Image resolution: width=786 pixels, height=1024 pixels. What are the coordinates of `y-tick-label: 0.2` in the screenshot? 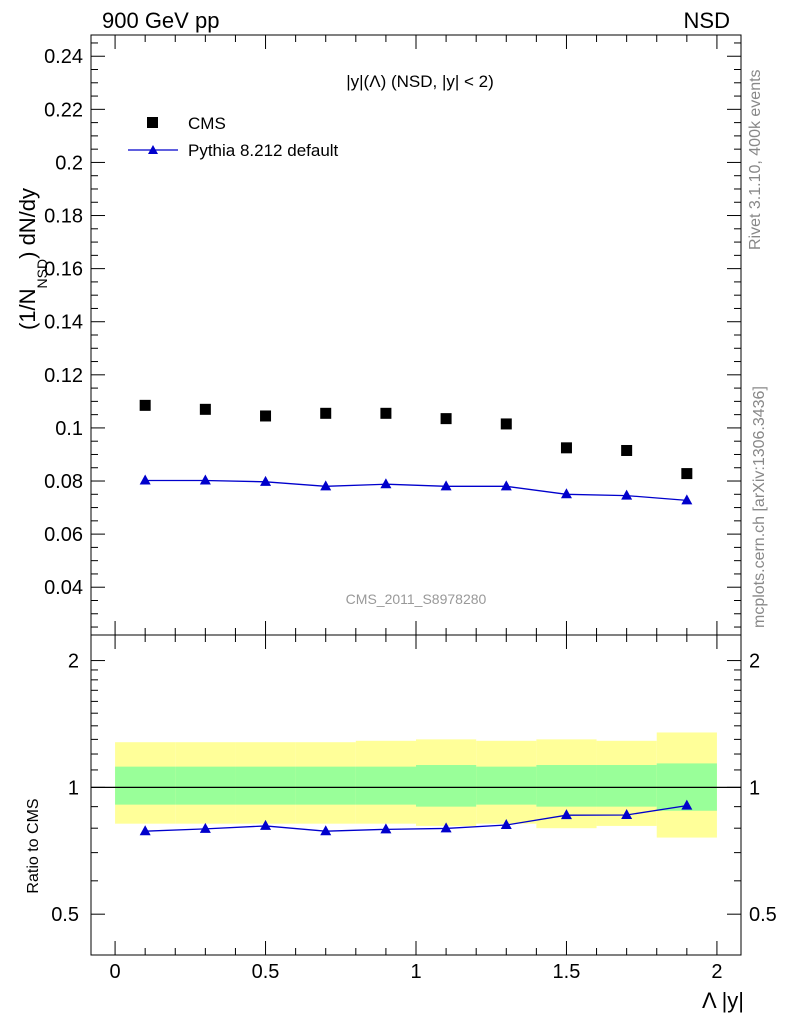 It's located at (69, 163).